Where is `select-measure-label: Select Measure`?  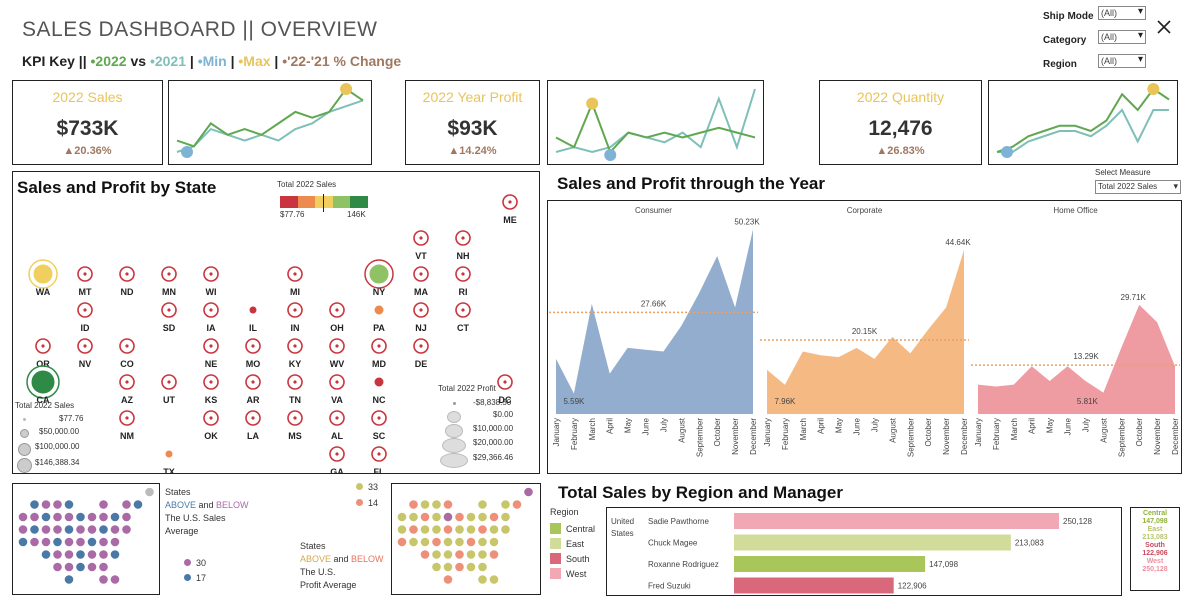
select-measure-label: Select Measure is located at coordinates (1123, 172).